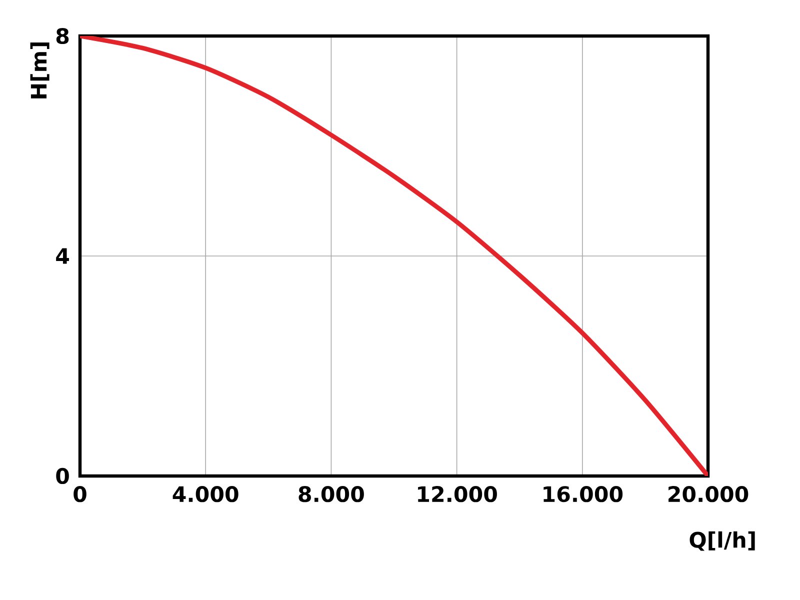 This screenshot has width=800, height=600. Describe the element at coordinates (708, 494) in the screenshot. I see `x-tick-label: 20.000` at that location.